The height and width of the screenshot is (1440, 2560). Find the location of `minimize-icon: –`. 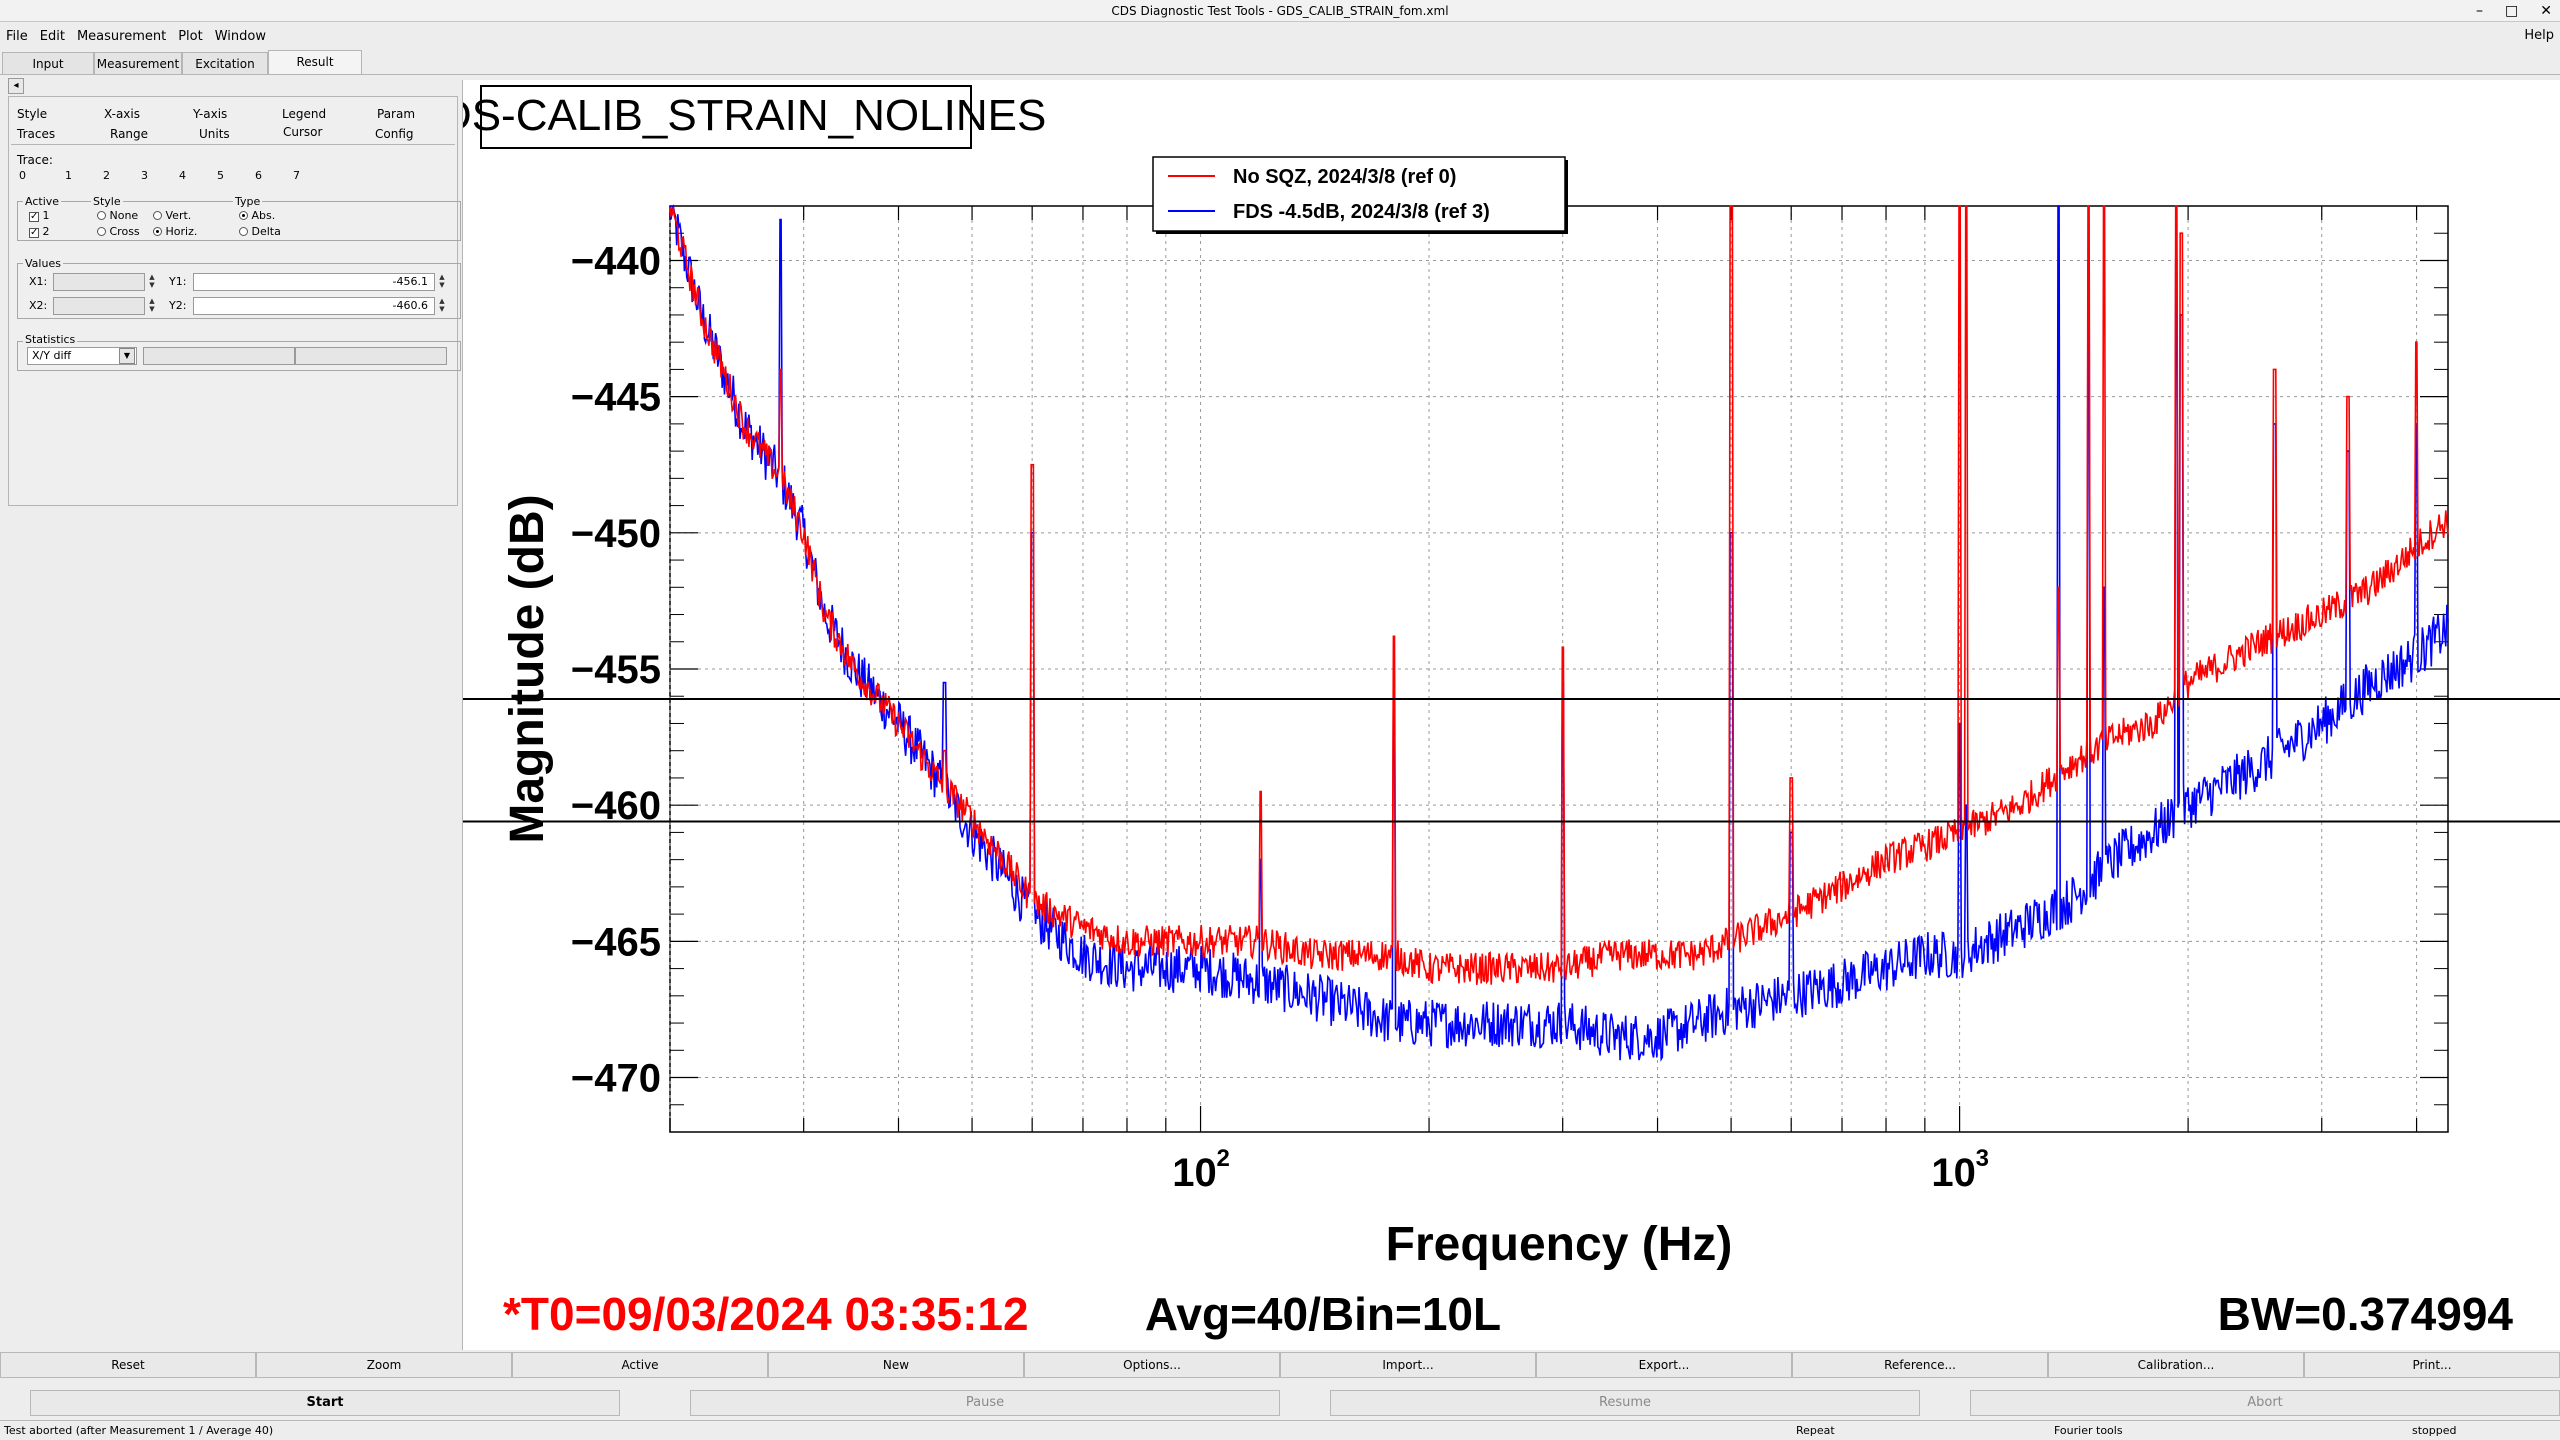

minimize-icon: – is located at coordinates (2480, 11).